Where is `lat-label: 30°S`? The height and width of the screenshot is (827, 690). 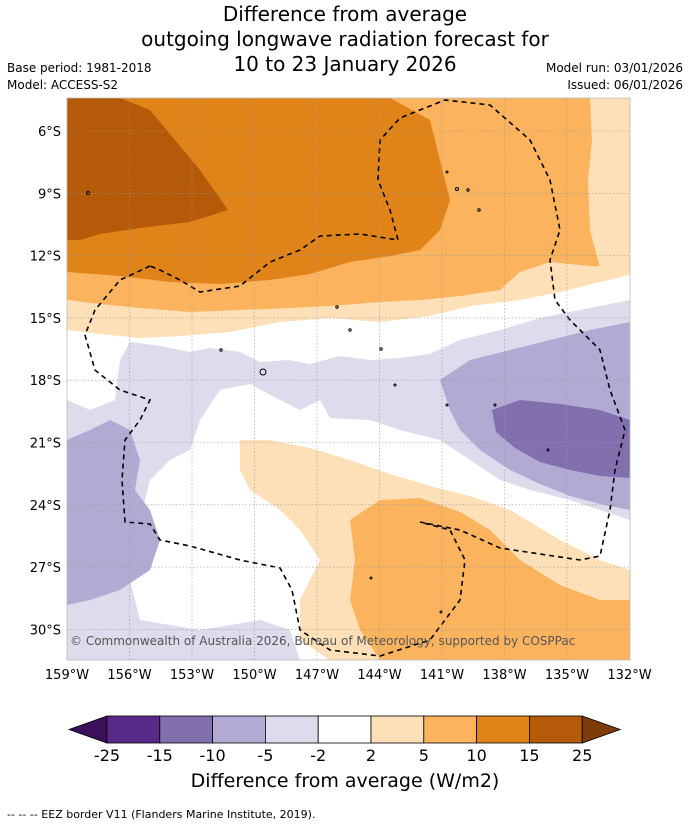 lat-label: 30°S is located at coordinates (45, 630).